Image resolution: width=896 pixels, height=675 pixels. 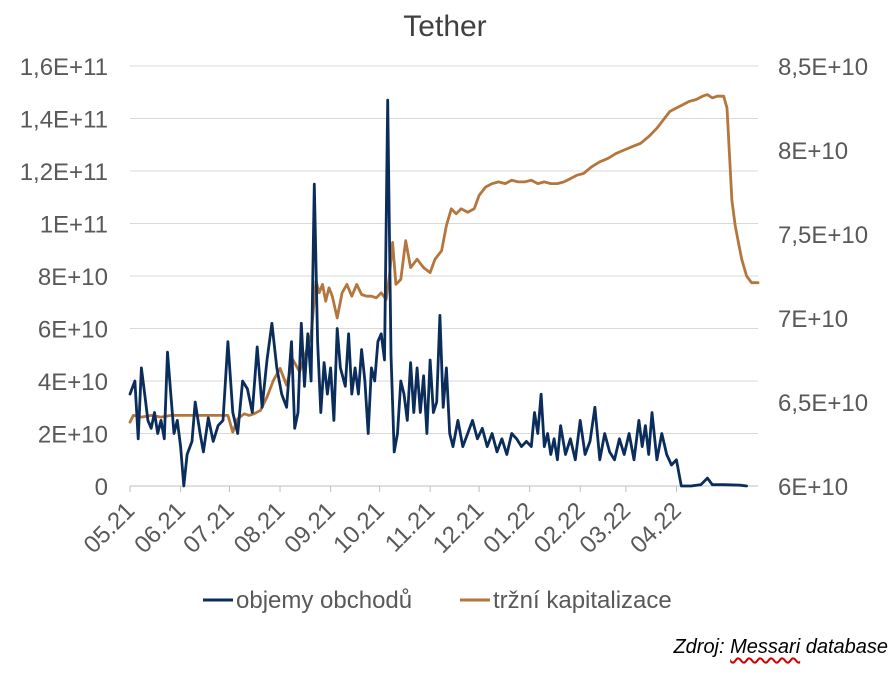 I want to click on y-right-tick-label: 7,5E+10, so click(x=823, y=235).